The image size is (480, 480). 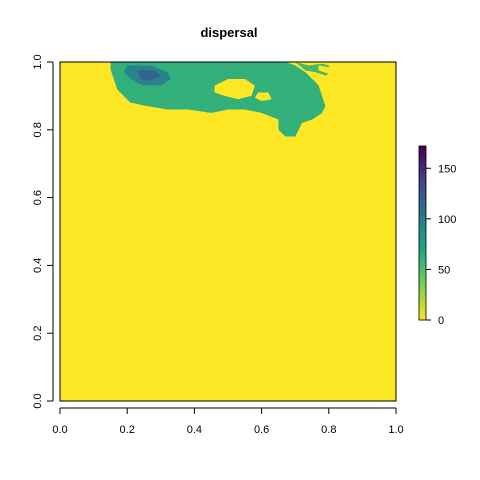 What do you see at coordinates (261, 430) in the screenshot?
I see `x-tick-label: 0.6` at bounding box center [261, 430].